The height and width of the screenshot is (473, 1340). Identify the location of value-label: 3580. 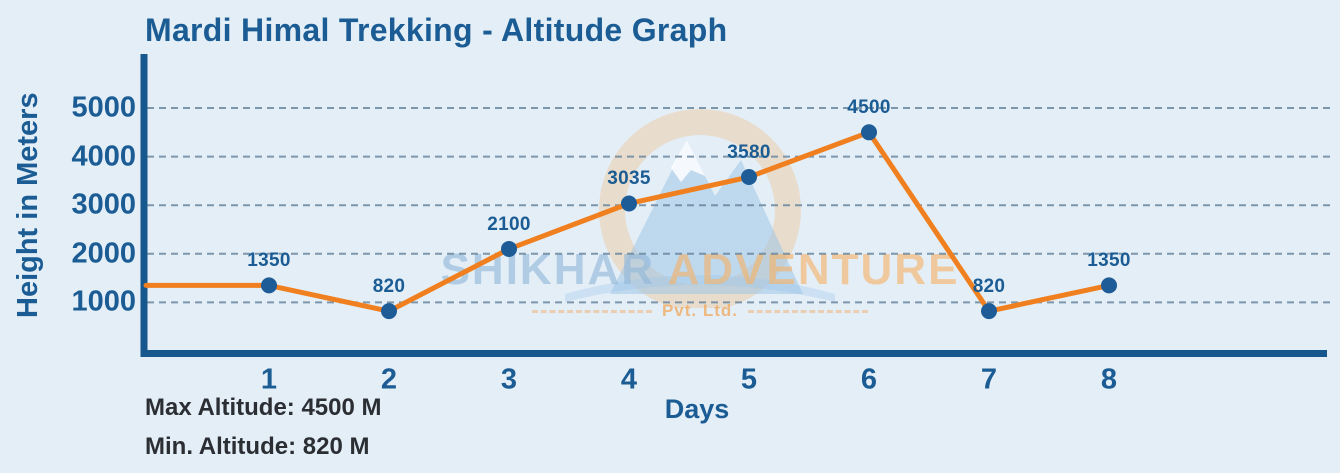
(749, 152).